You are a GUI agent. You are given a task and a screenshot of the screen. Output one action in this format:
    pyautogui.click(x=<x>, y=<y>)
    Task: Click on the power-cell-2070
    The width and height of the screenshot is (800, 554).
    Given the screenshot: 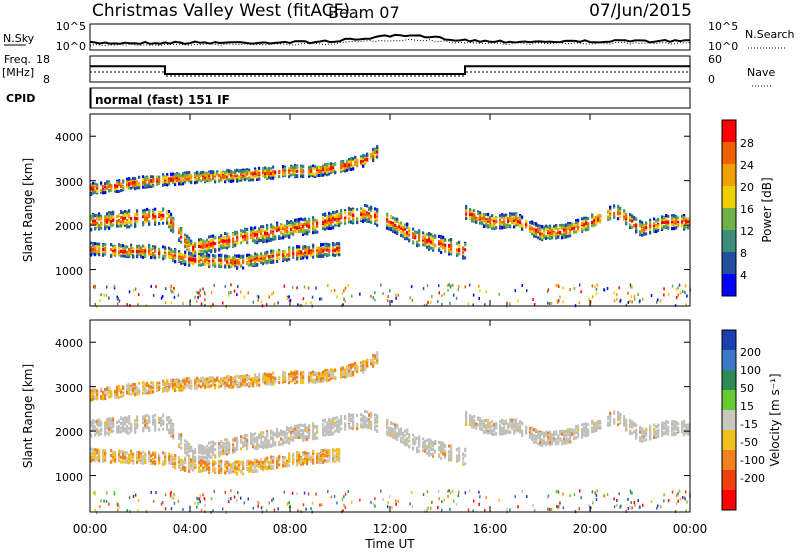 What is the action you would take?
    pyautogui.click(x=405, y=237)
    